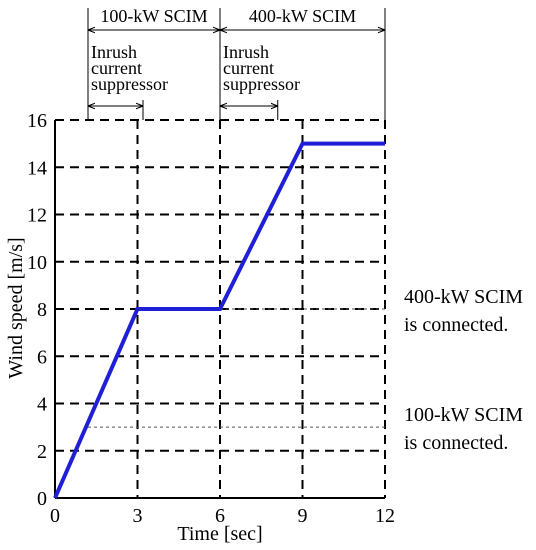 The height and width of the screenshot is (550, 536). What do you see at coordinates (220, 516) in the screenshot?
I see `x-tick-label: 6` at bounding box center [220, 516].